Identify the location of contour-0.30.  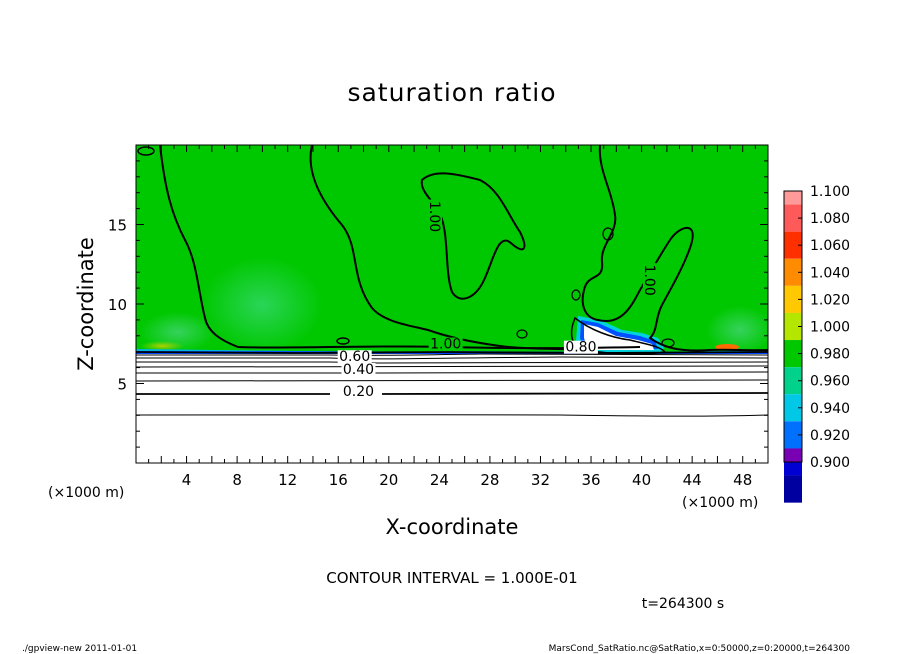
(452, 380).